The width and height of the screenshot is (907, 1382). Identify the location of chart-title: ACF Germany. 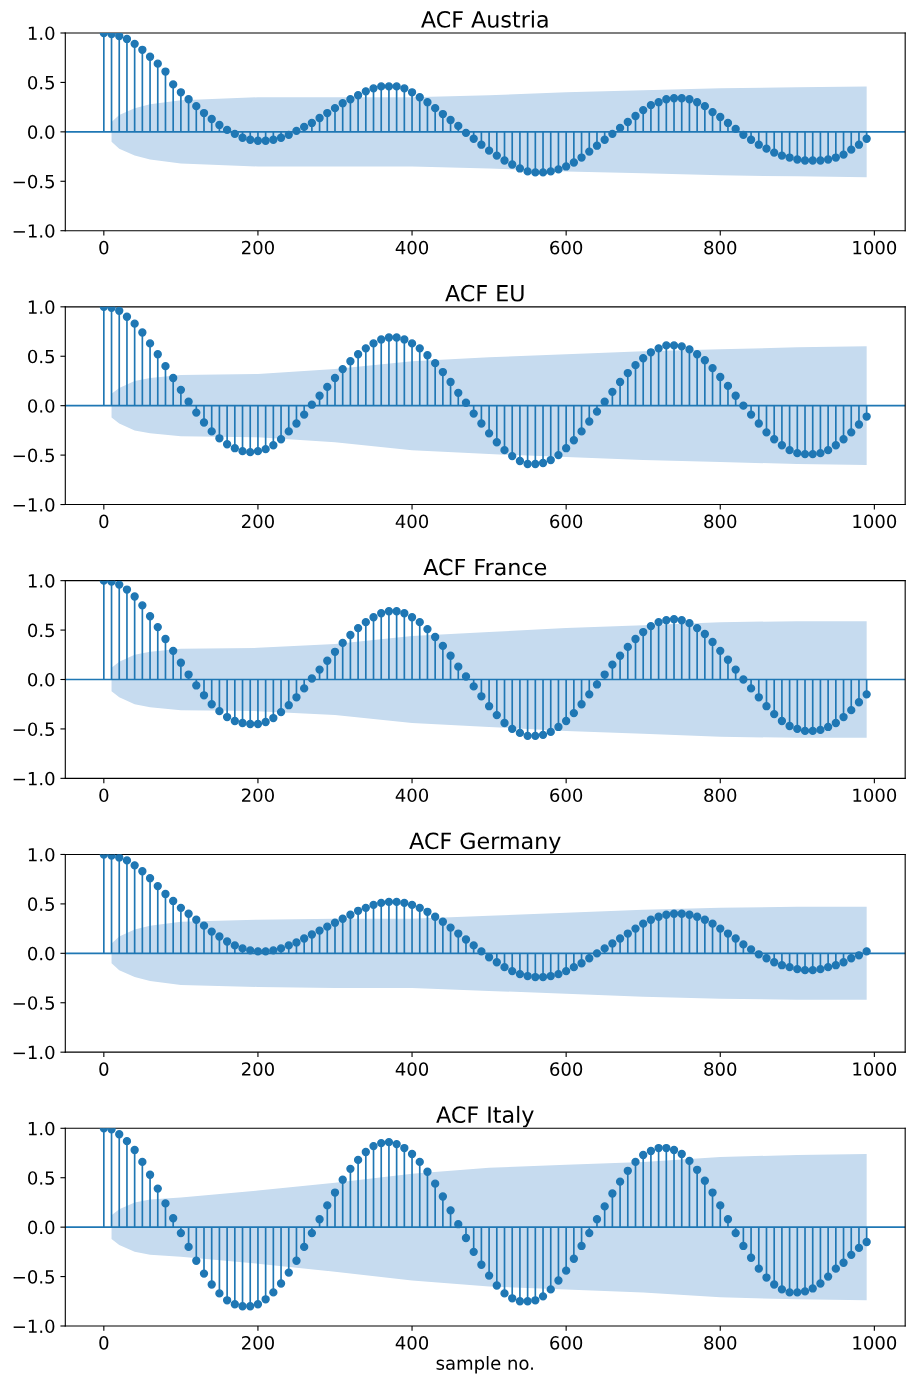
(485, 843).